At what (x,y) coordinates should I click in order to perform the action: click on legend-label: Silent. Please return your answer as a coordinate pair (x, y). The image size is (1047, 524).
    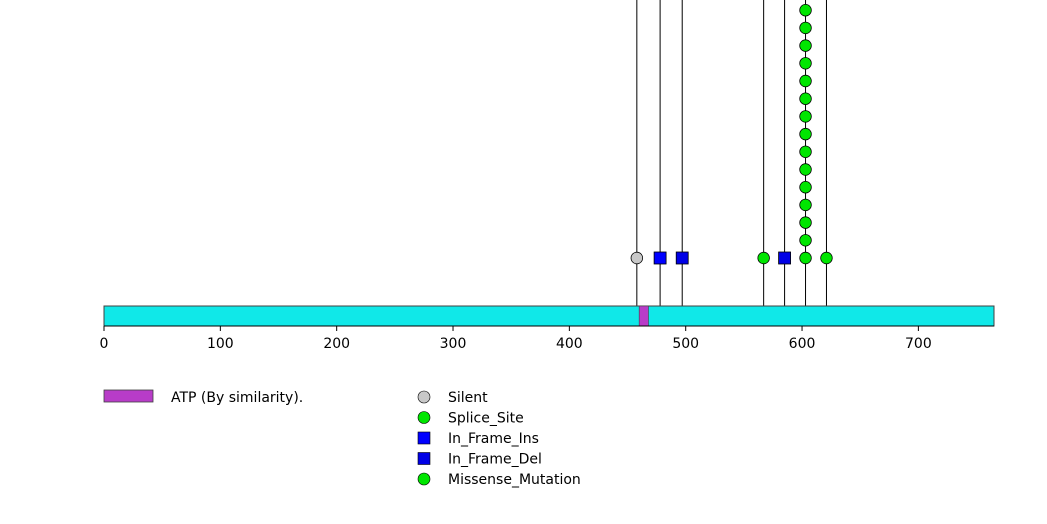
    Looking at the image, I should click on (468, 398).